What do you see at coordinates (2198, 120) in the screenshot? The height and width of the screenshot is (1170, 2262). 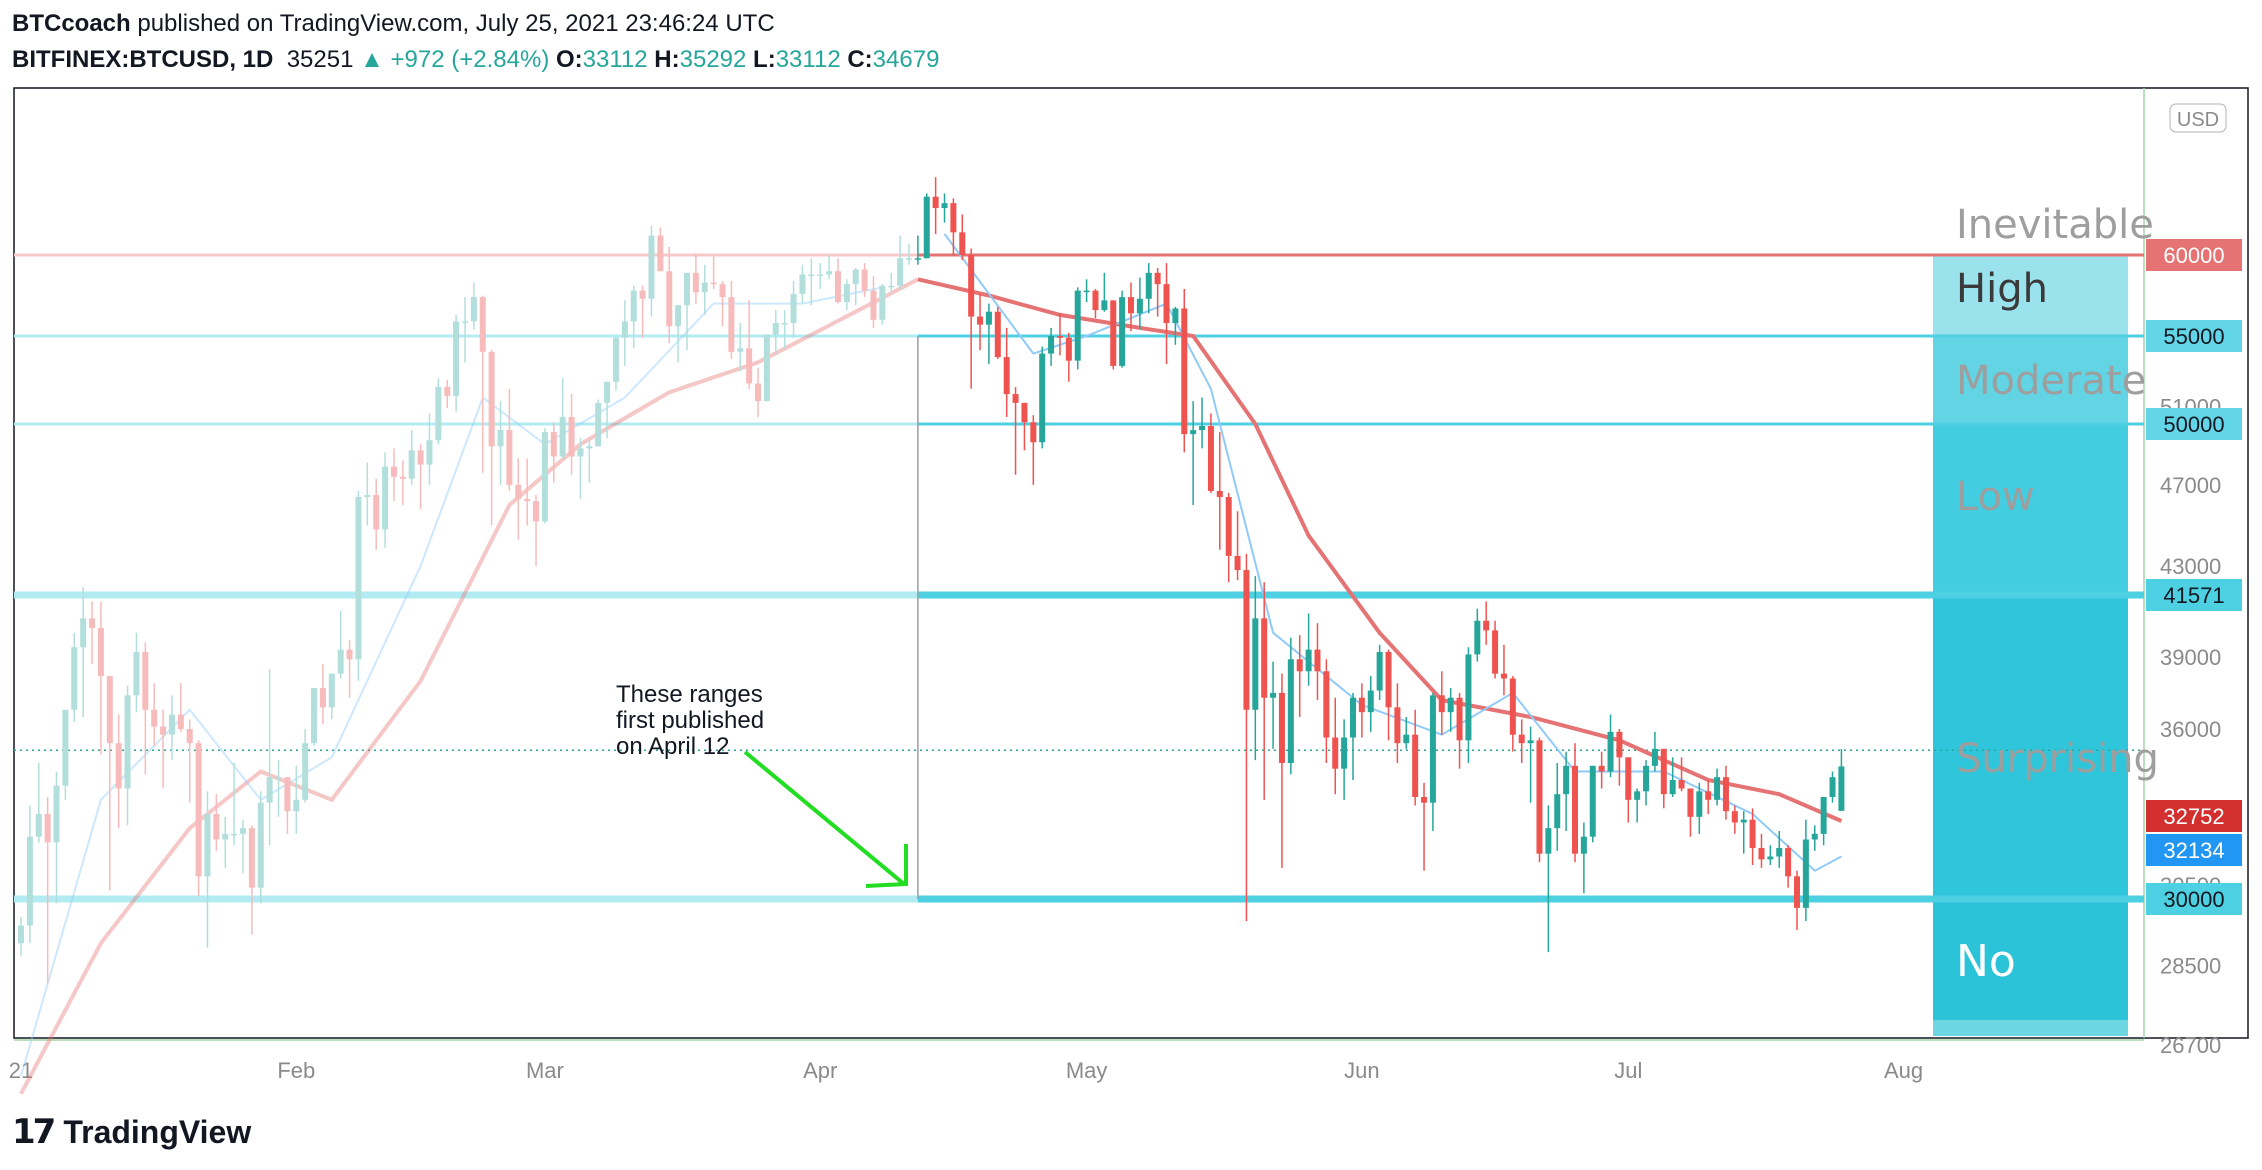 I see `currency-badge-label: USD` at bounding box center [2198, 120].